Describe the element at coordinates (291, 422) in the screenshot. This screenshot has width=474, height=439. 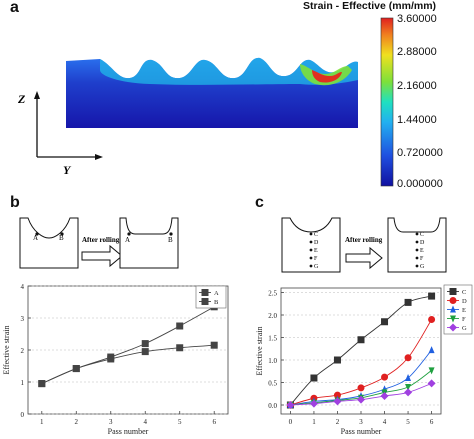
I see `x-tick-label: 0` at that location.